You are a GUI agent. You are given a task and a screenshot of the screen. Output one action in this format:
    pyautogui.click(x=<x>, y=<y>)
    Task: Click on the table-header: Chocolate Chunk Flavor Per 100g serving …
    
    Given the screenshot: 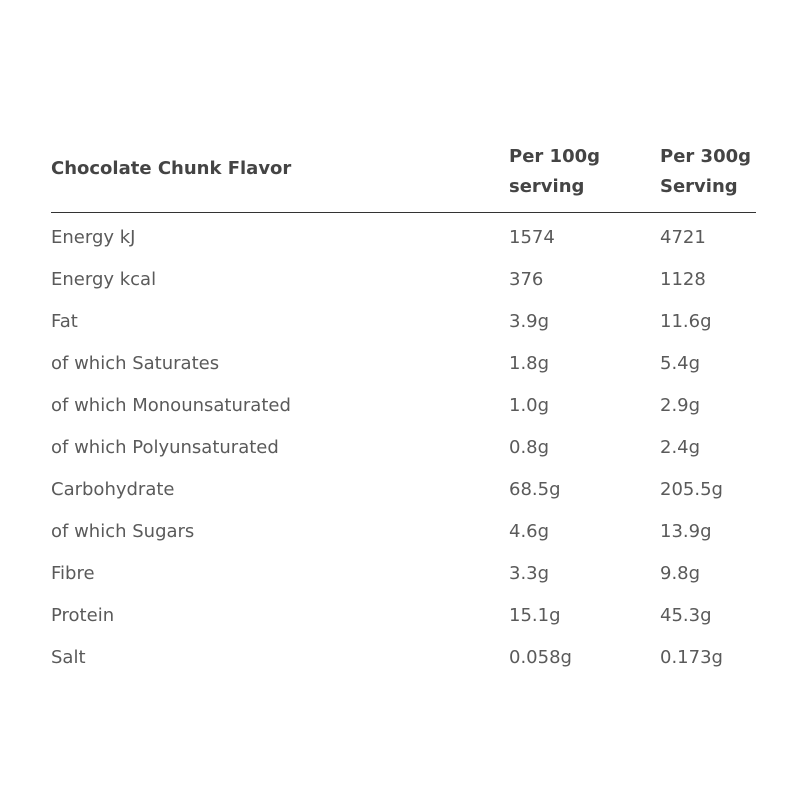 What is the action you would take?
    pyautogui.click(x=403, y=176)
    